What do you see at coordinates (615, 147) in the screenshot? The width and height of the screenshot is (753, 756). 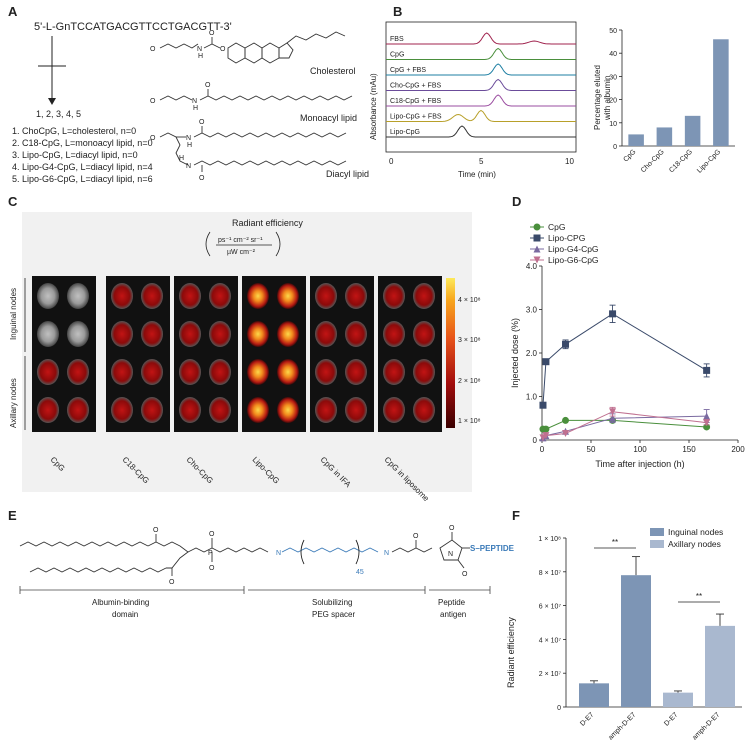 I see `b-bar-ytick-0: 0` at bounding box center [615, 147].